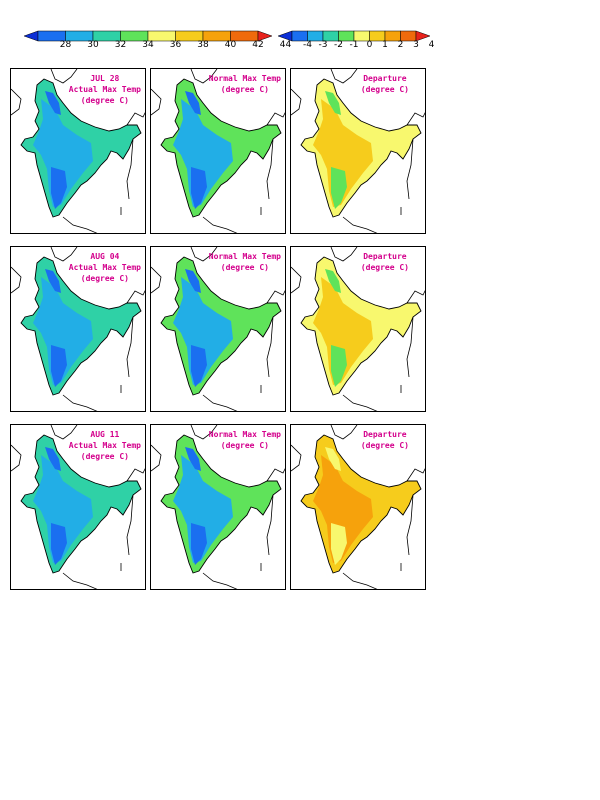 This screenshot has height=800, width=600. What do you see at coordinates (369, 45) in the screenshot?
I see `colorbar-tick-label: 0` at bounding box center [369, 45].